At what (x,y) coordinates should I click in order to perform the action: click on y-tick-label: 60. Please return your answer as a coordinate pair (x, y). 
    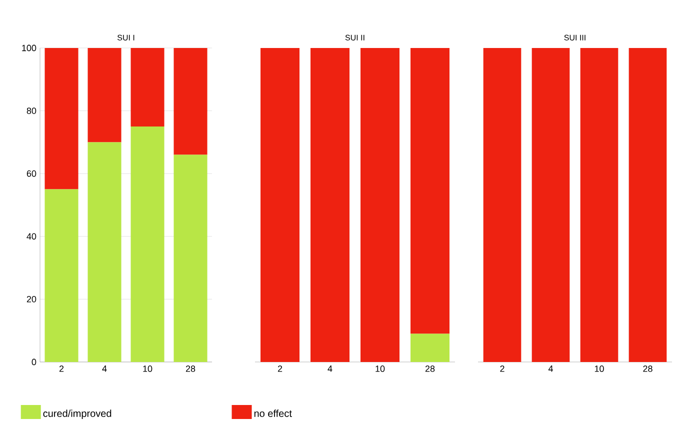
    Looking at the image, I should click on (31, 173).